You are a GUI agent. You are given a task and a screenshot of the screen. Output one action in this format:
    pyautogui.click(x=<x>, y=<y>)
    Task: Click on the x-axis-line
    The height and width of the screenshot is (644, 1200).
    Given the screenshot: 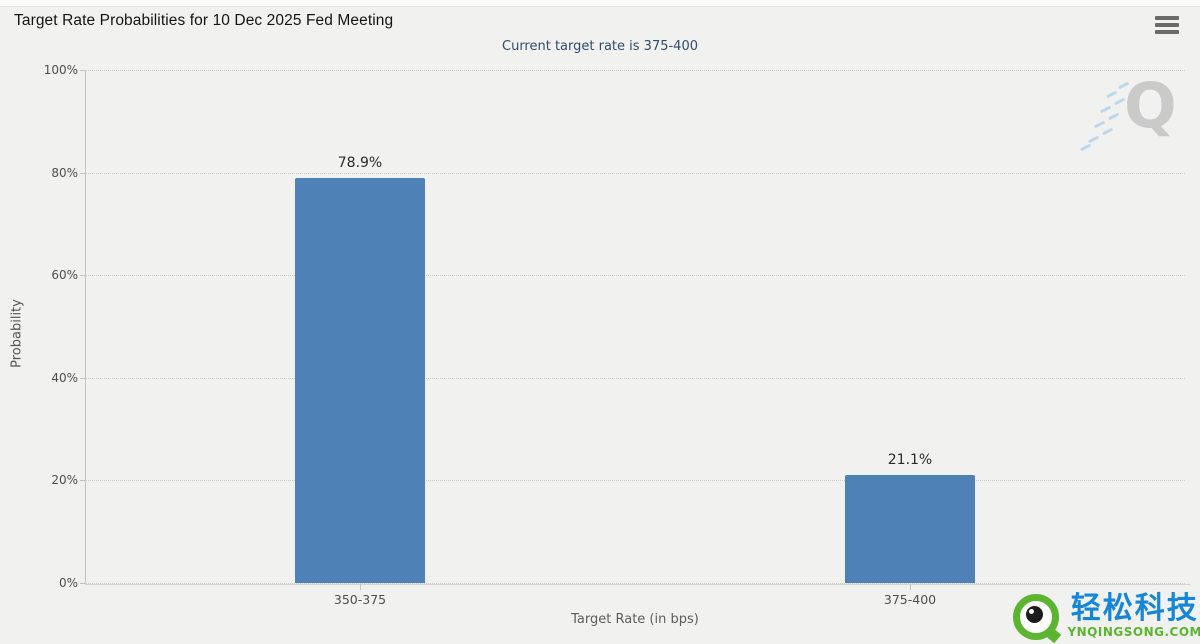 What is the action you would take?
    pyautogui.click(x=637, y=584)
    